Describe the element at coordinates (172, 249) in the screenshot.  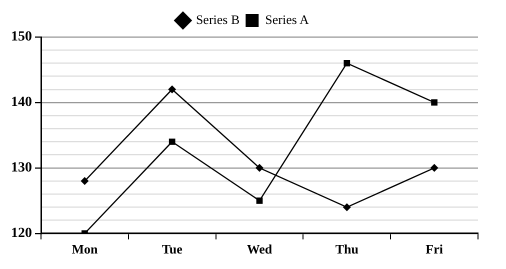
I see `x-tick-label: Tue` at that location.